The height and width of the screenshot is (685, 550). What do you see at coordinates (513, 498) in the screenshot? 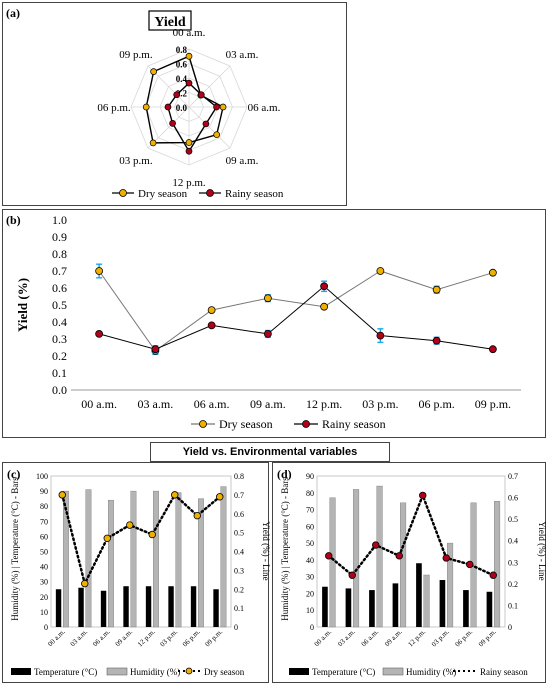
I see `y2-tick-label: 0.6` at bounding box center [513, 498].